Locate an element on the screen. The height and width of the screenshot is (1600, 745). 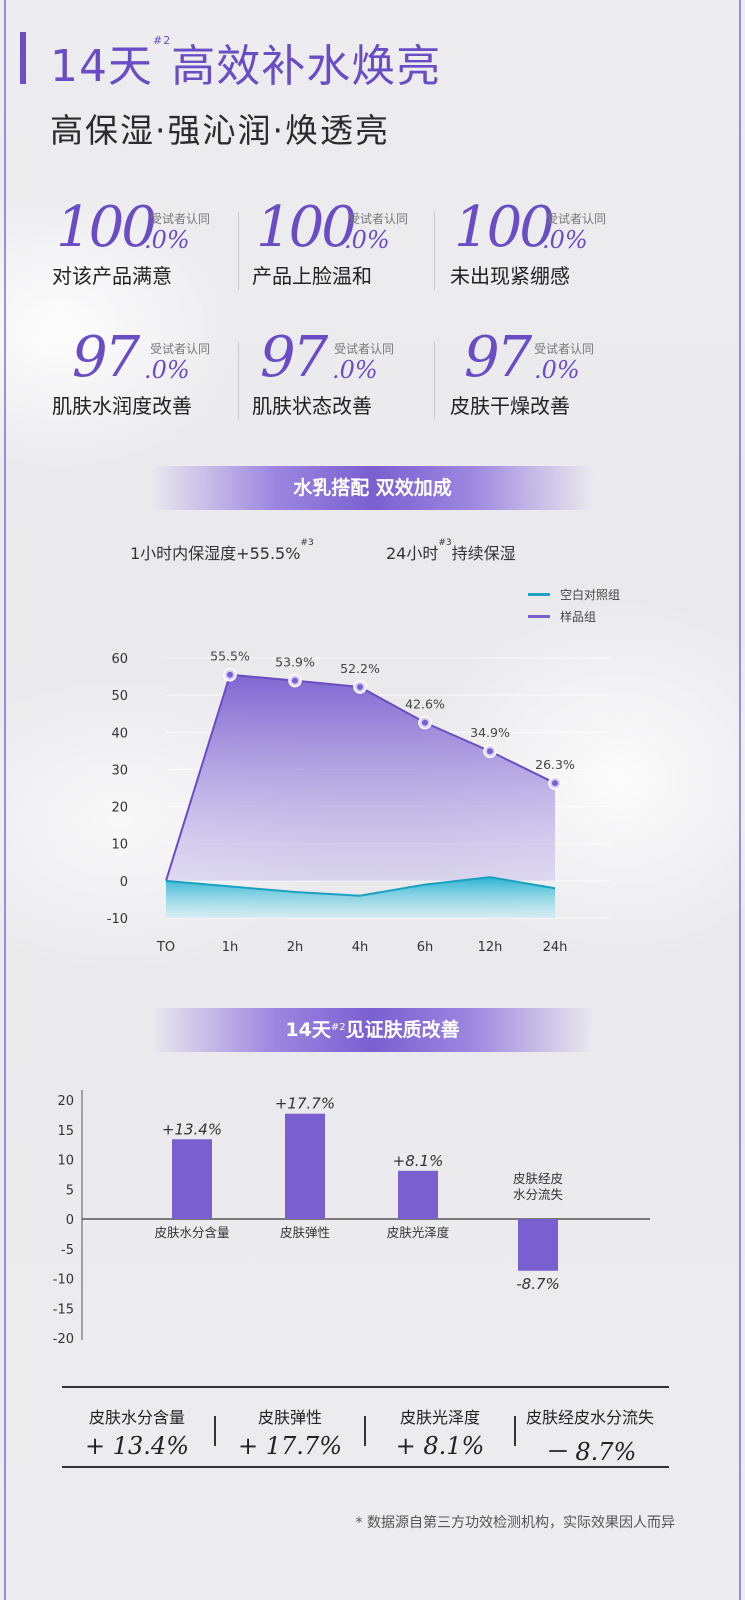
claim-one-hour-text: 1小时内保湿度+55.5% is located at coordinates (215, 553).